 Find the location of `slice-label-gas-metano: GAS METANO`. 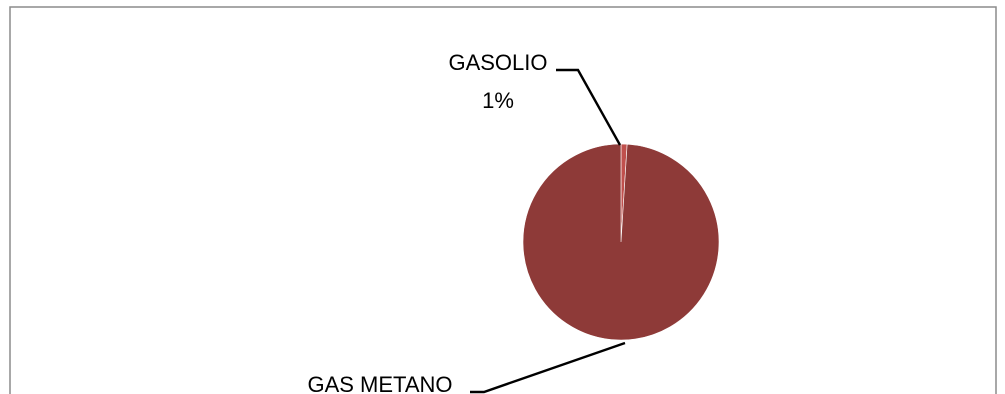

slice-label-gas-metano: GAS METANO is located at coordinates (466, 367).